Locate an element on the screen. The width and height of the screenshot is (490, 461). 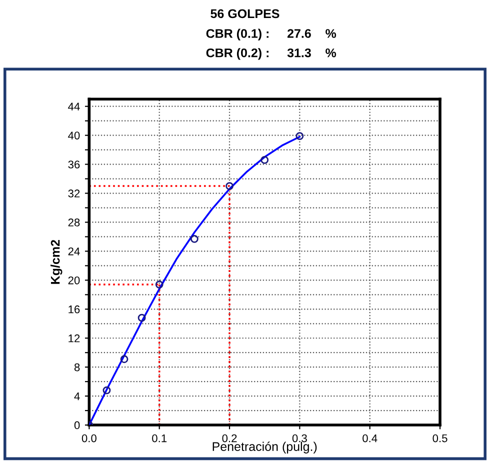
x-tick-label: 0.5 is located at coordinates (440, 438).